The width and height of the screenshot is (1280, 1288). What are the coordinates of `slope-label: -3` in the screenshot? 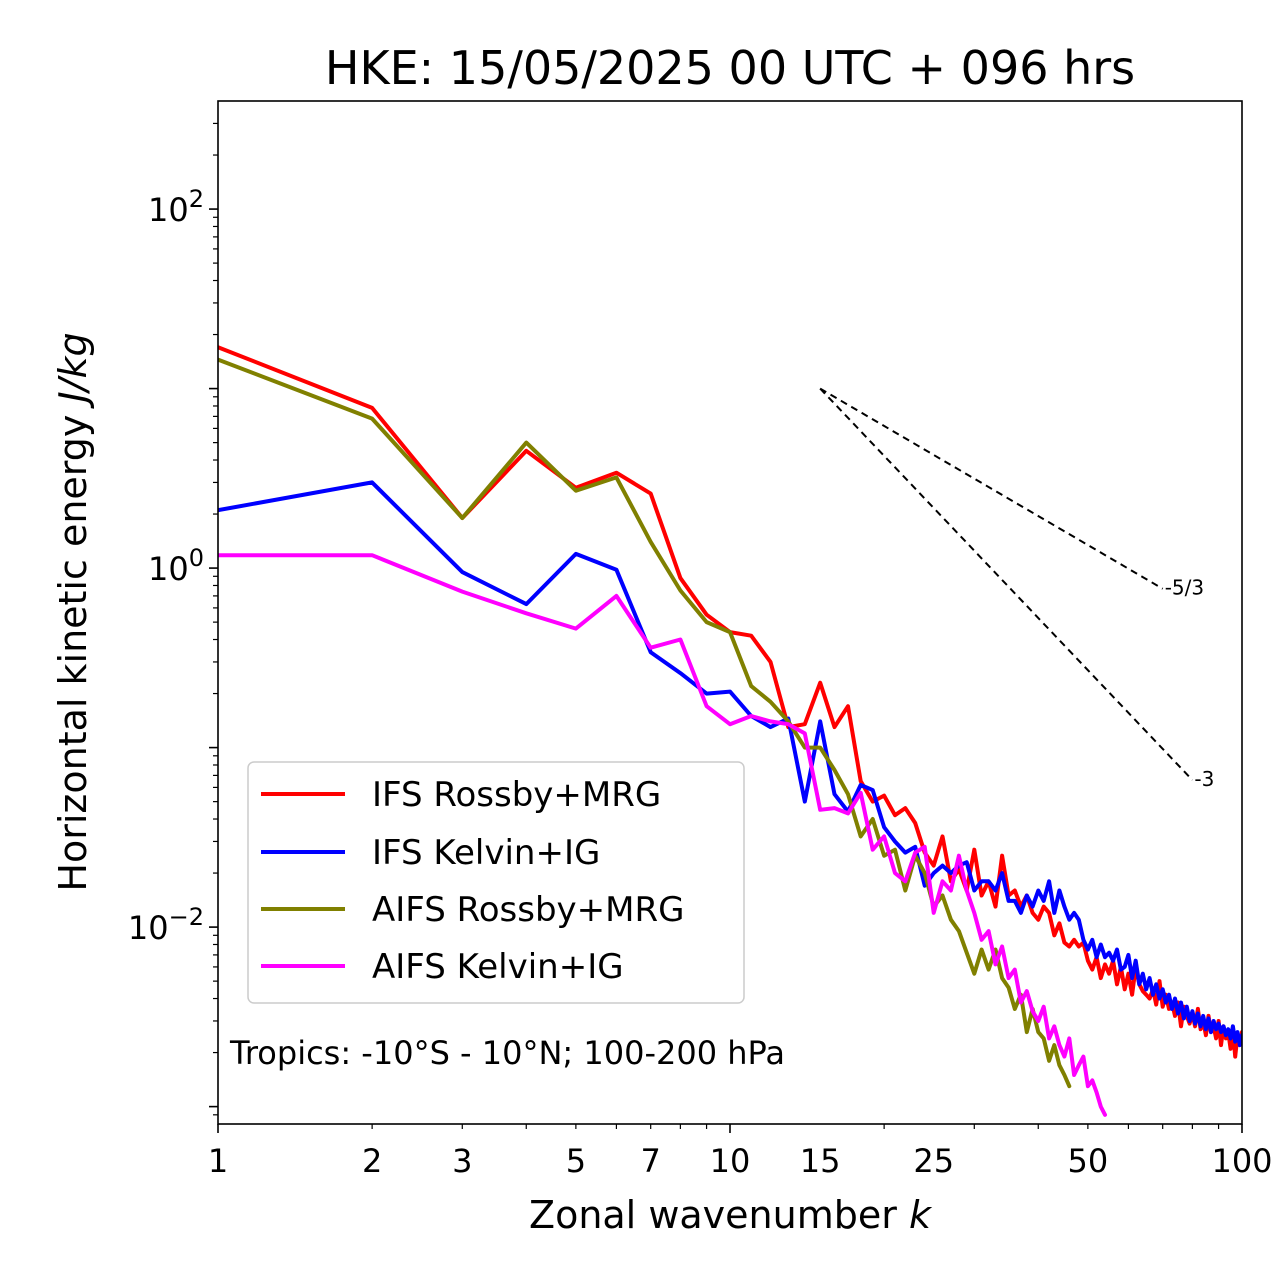 It's located at (1204, 779).